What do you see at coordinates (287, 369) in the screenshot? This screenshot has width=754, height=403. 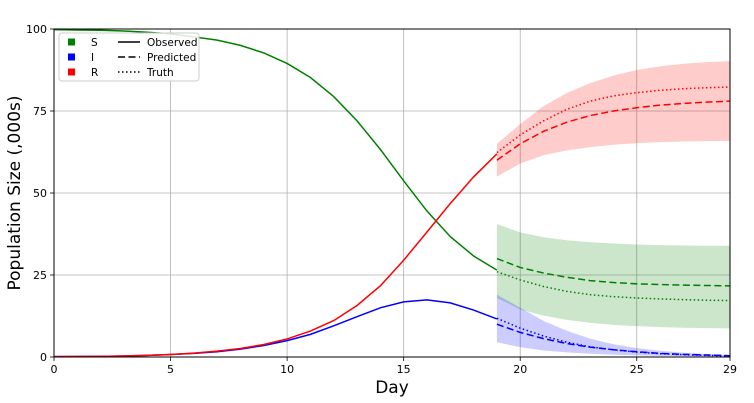 I see `x-tick-label: 10` at bounding box center [287, 369].